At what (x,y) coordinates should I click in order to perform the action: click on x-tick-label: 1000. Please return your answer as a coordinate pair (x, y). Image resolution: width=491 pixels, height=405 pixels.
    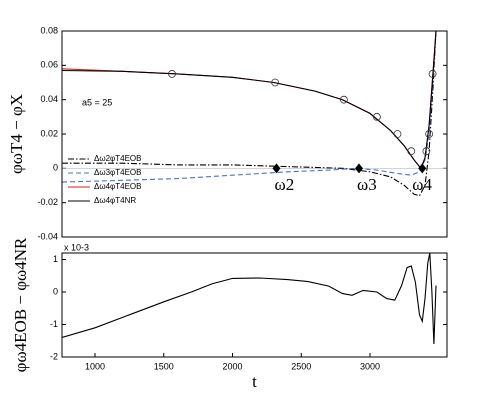
    Looking at the image, I should click on (95, 366).